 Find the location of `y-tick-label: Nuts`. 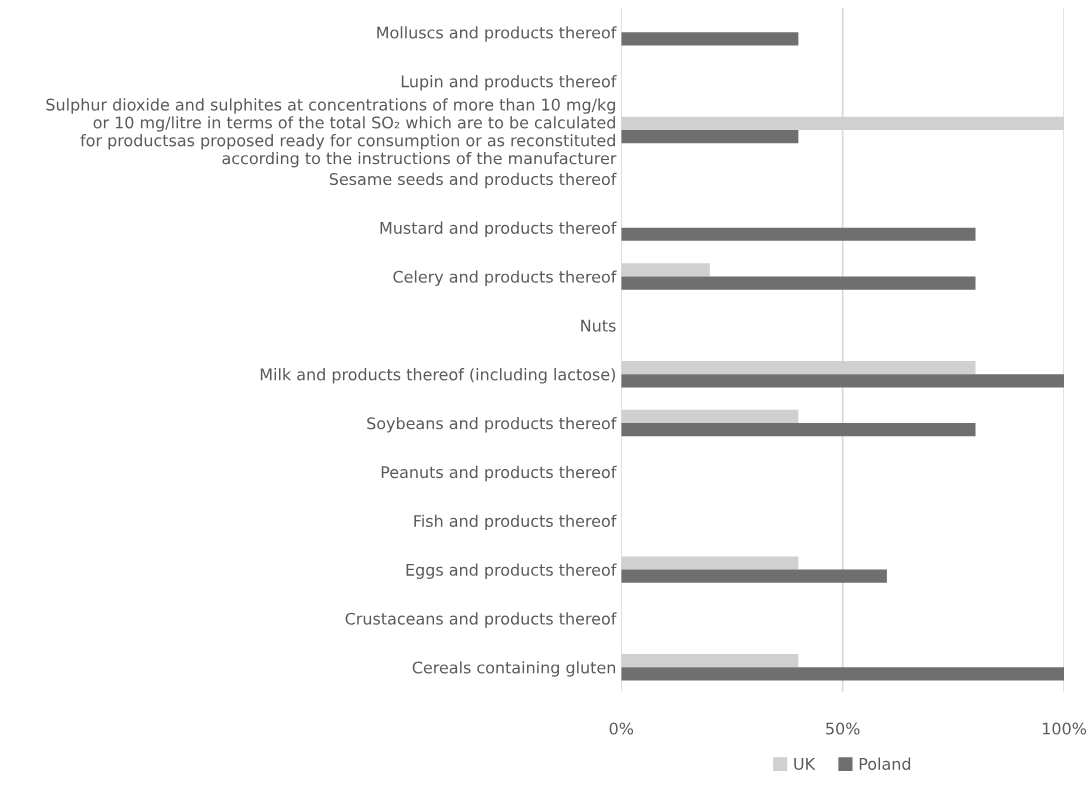

y-tick-label: Nuts is located at coordinates (598, 325).